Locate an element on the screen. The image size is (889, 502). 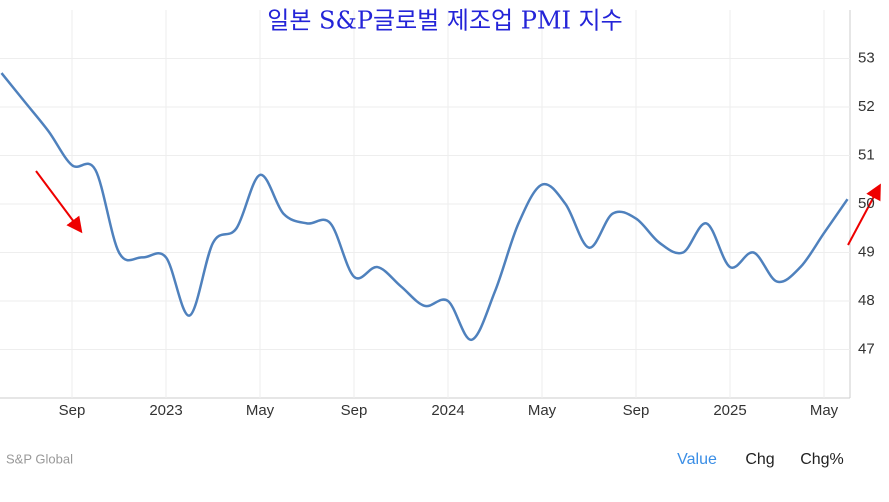
chart-title: 일본 S&P글로벌 제조업 PMI 지수 is located at coordinates (444, 21).